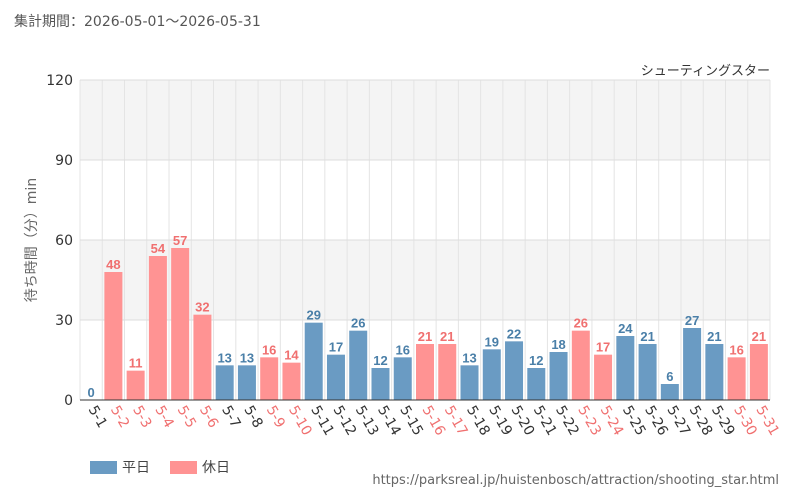 The height and width of the screenshot is (500, 800). What do you see at coordinates (136, 468) in the screenshot?
I see `weekday-label: 平日` at bounding box center [136, 468].